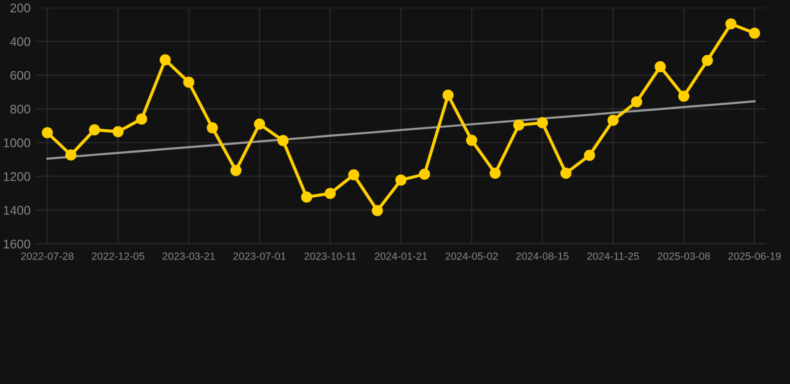 This screenshot has width=790, height=384. I want to click on y-tick-label: 400, so click(20, 41).